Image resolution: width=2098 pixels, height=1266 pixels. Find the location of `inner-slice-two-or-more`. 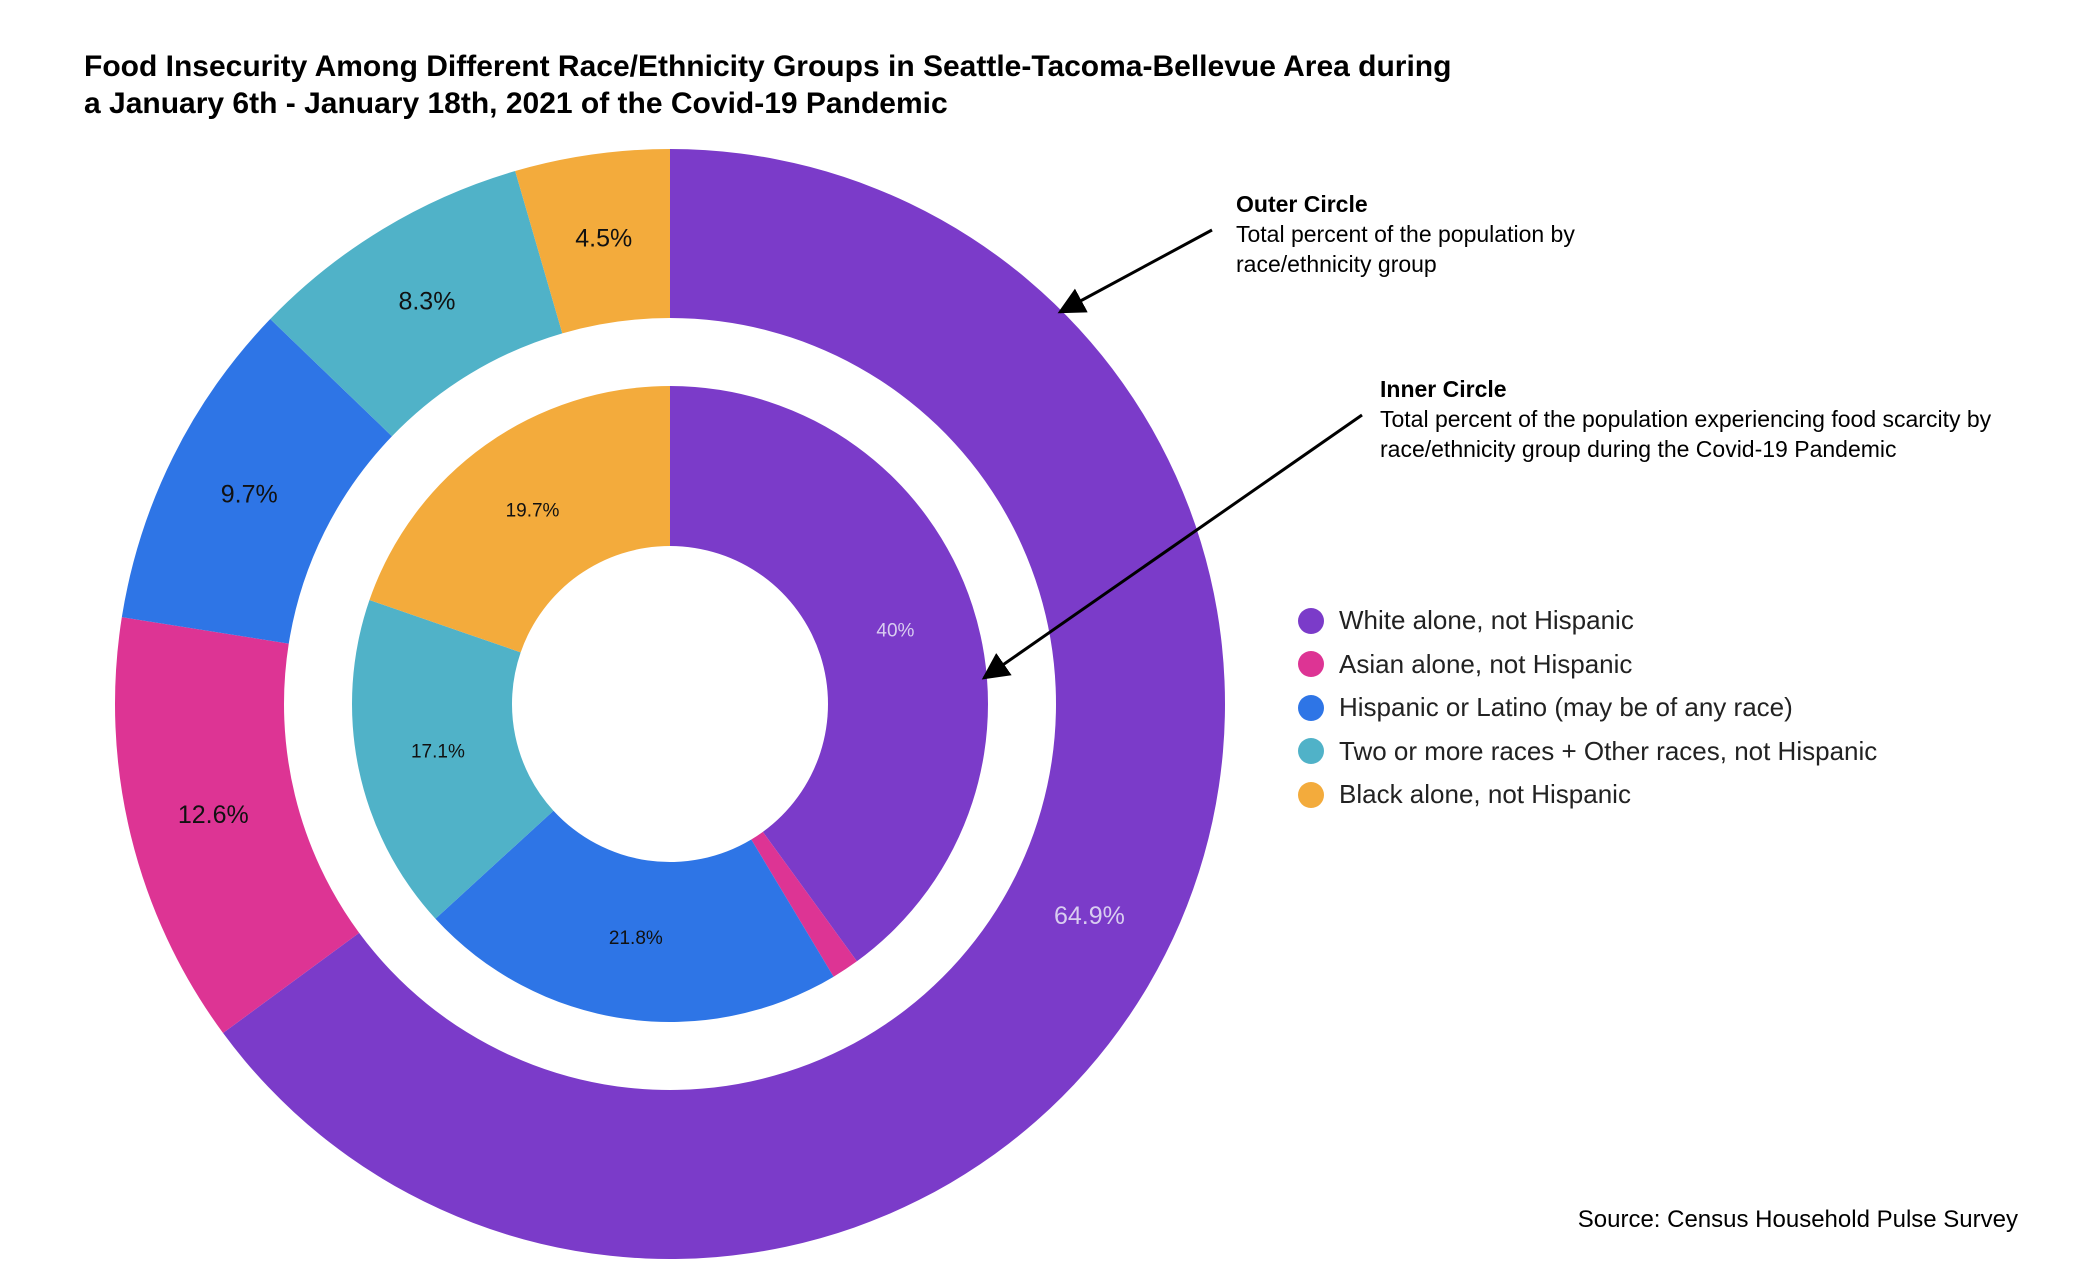

inner-slice-two-or-more is located at coordinates (452, 759).